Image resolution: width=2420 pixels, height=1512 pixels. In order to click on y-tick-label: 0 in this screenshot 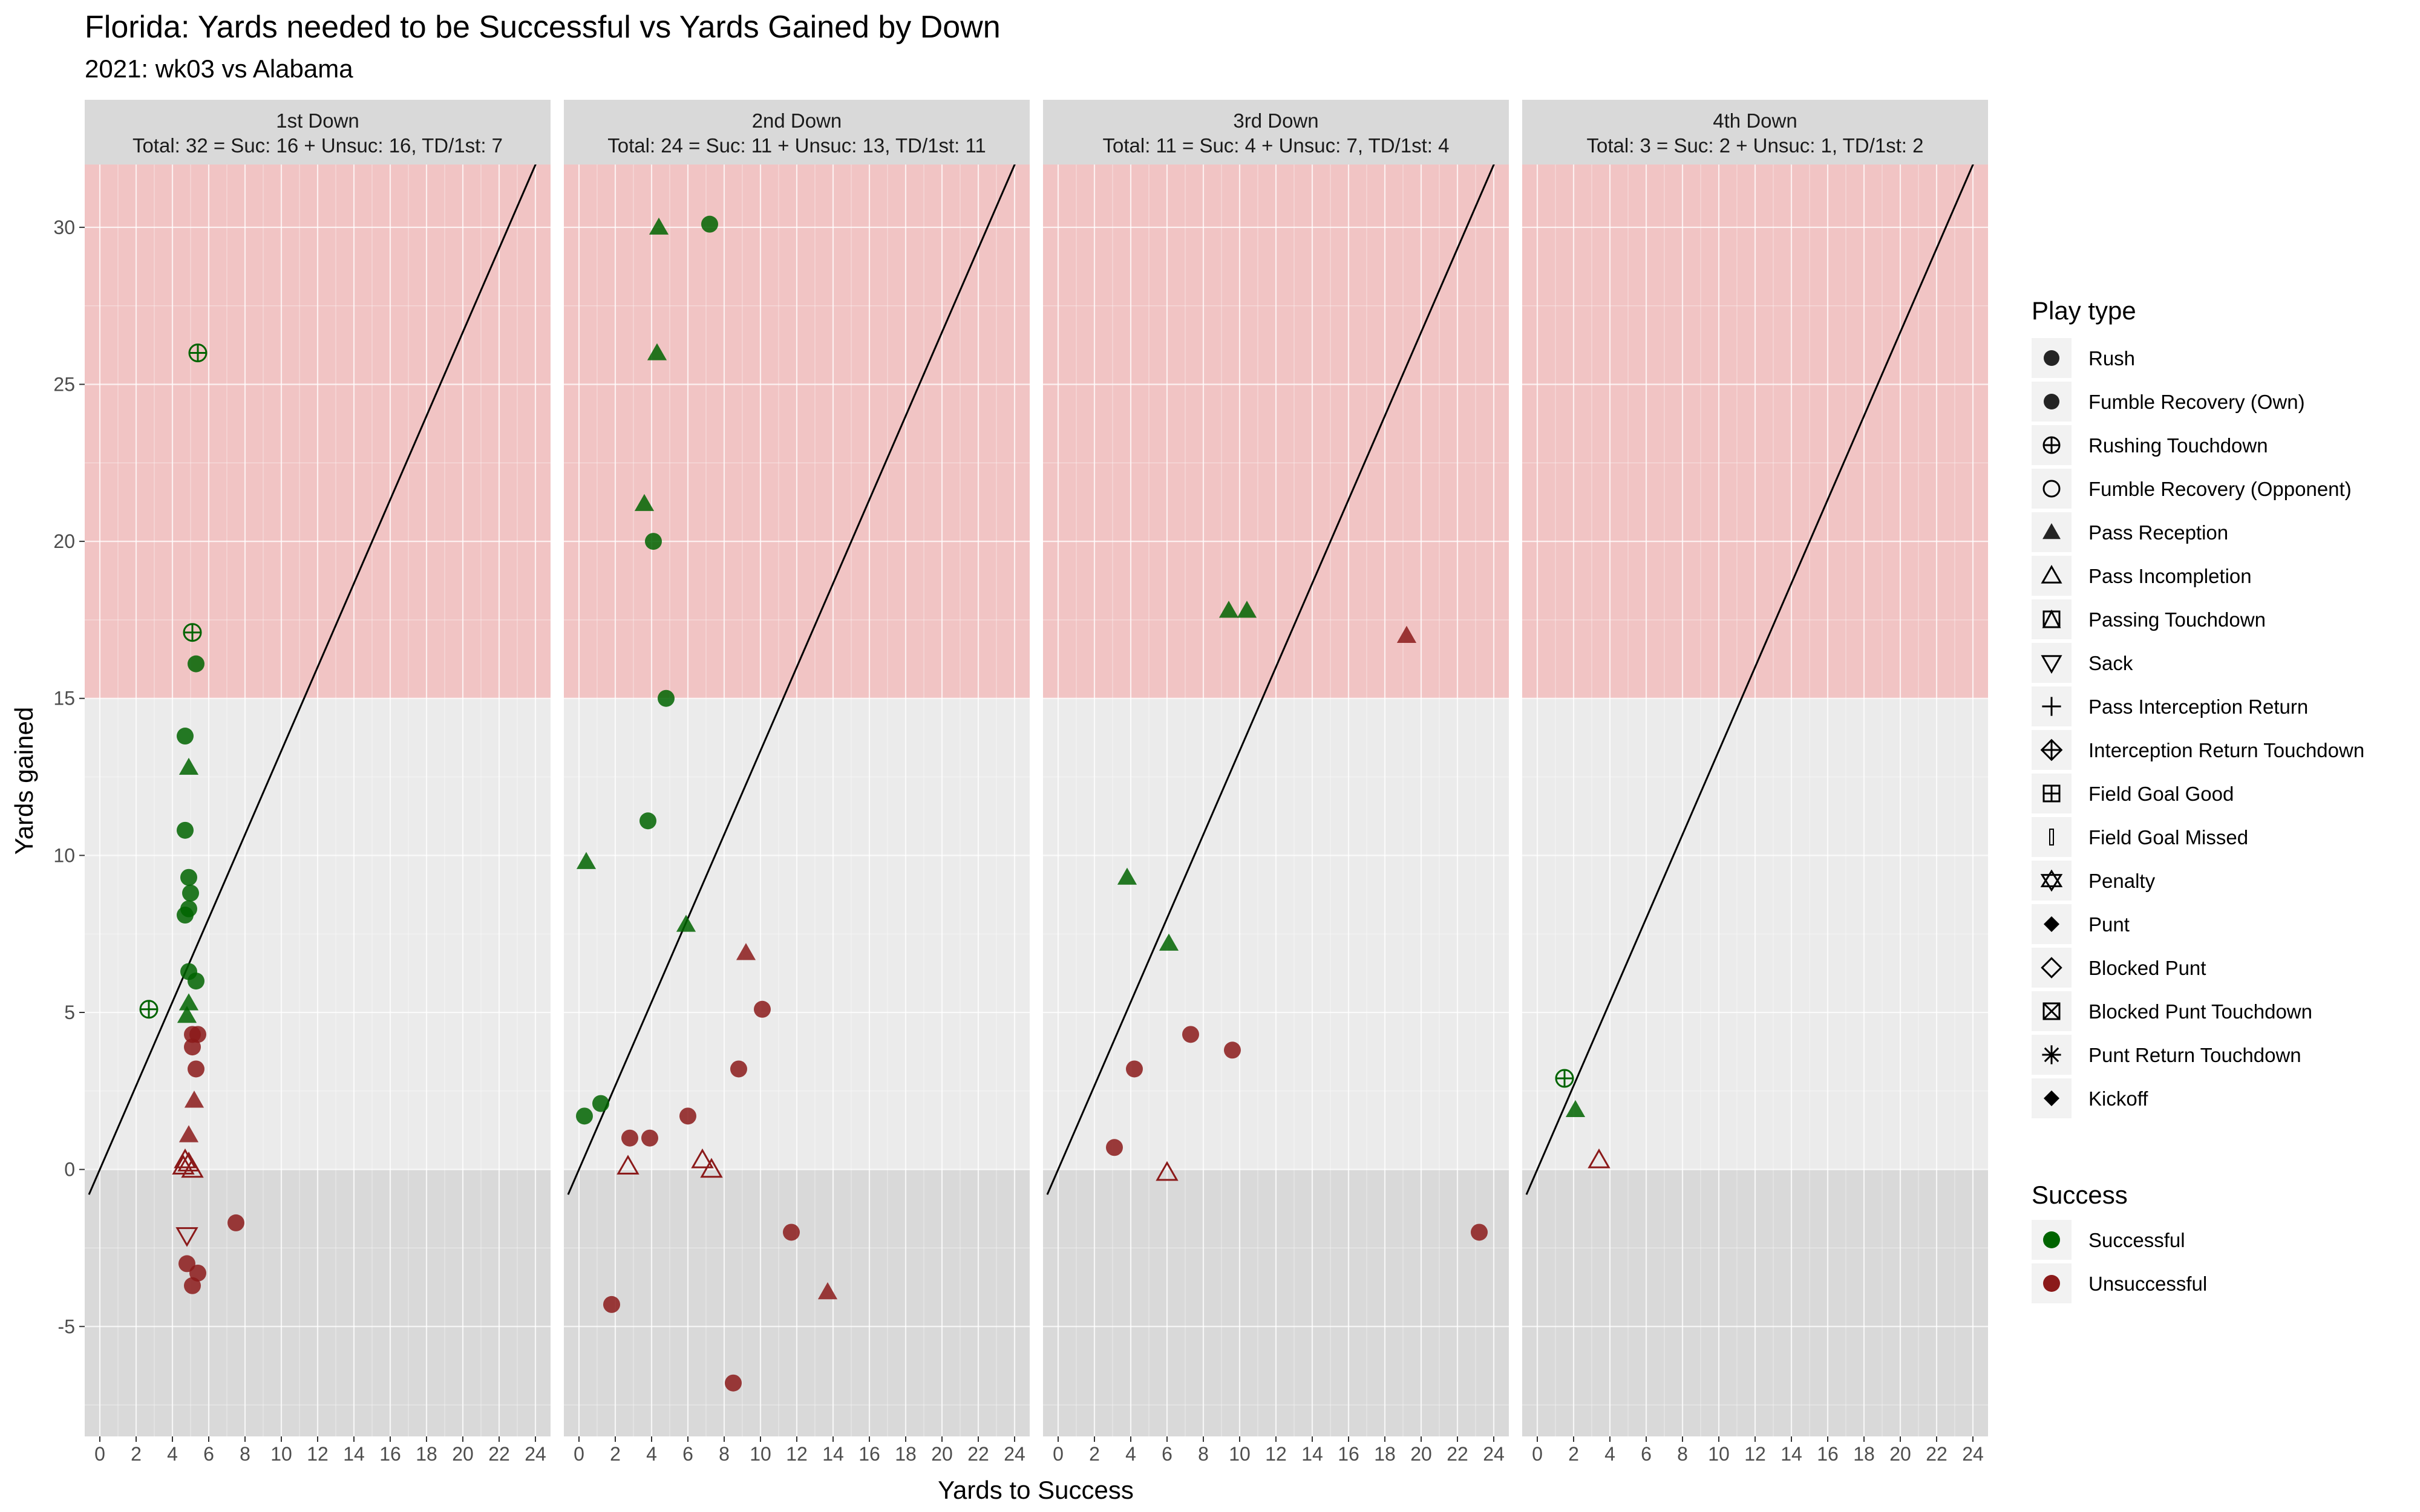, I will do `click(69, 1170)`.